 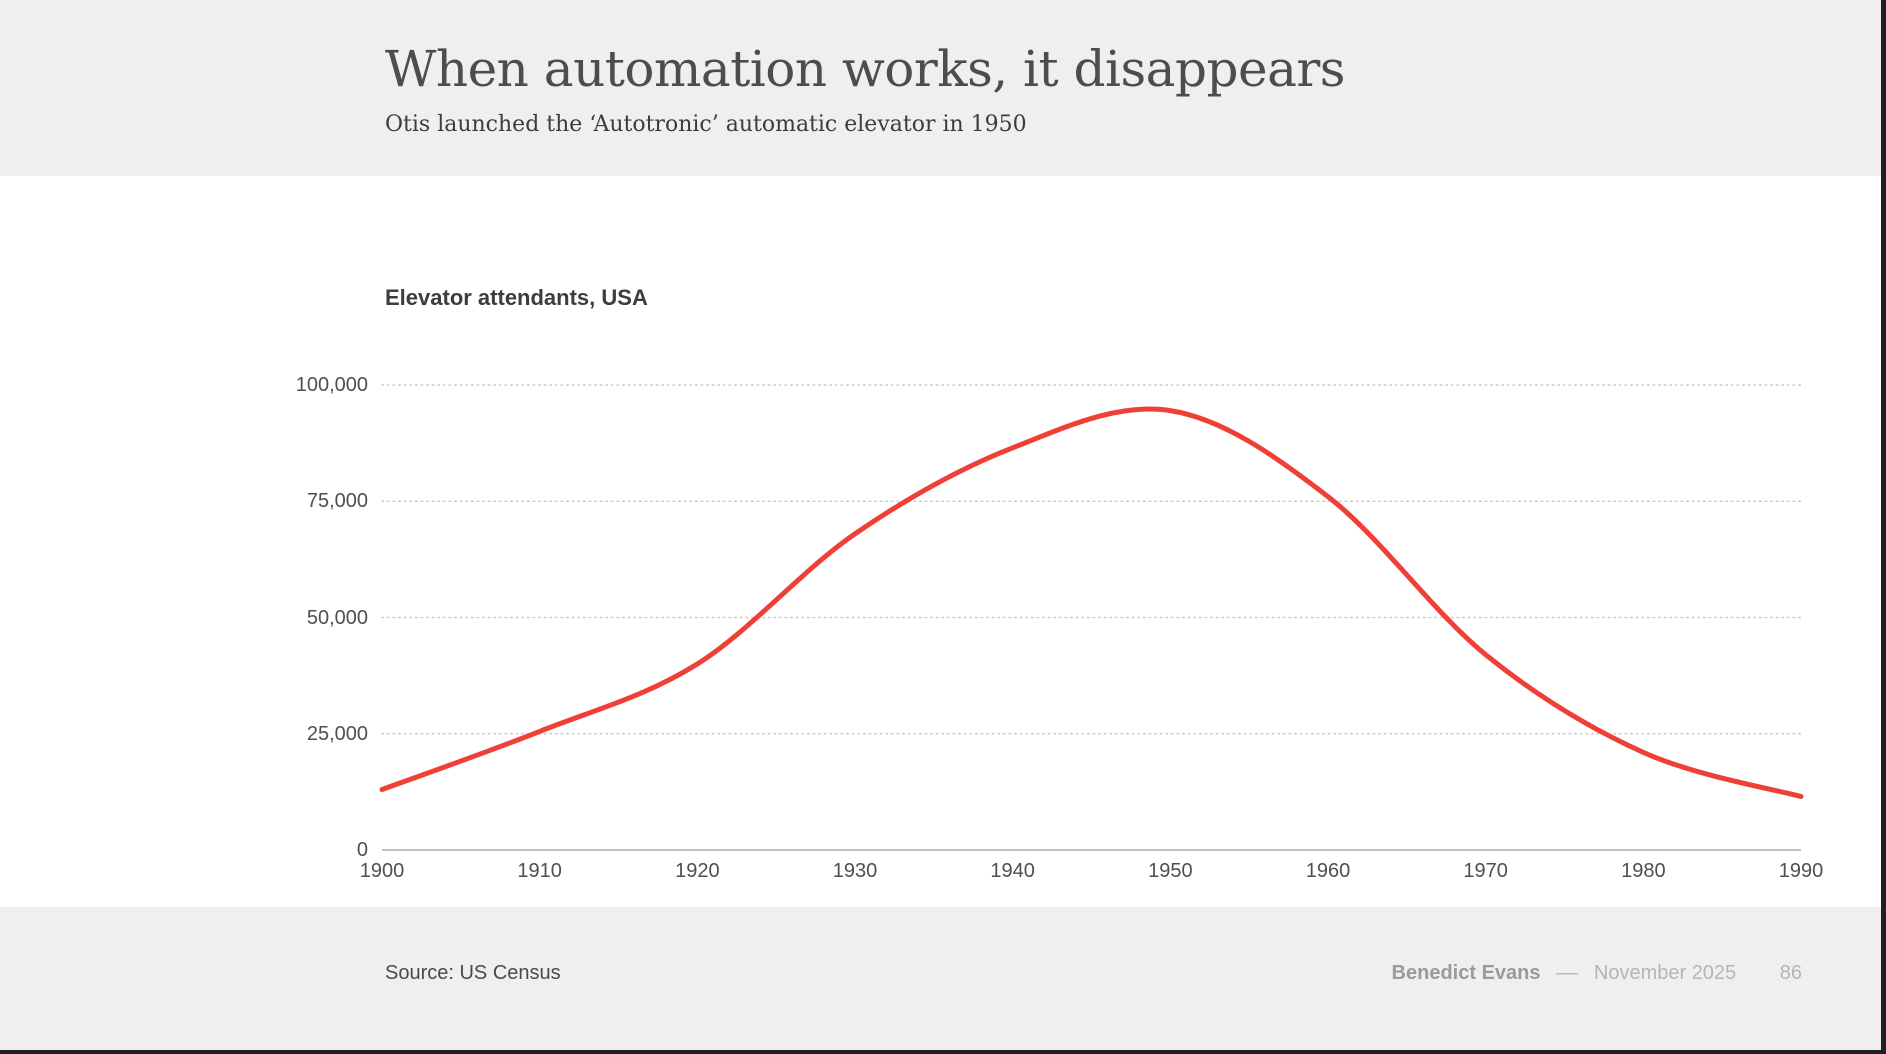 I want to click on x-tick-label: 1980, so click(x=1643, y=871).